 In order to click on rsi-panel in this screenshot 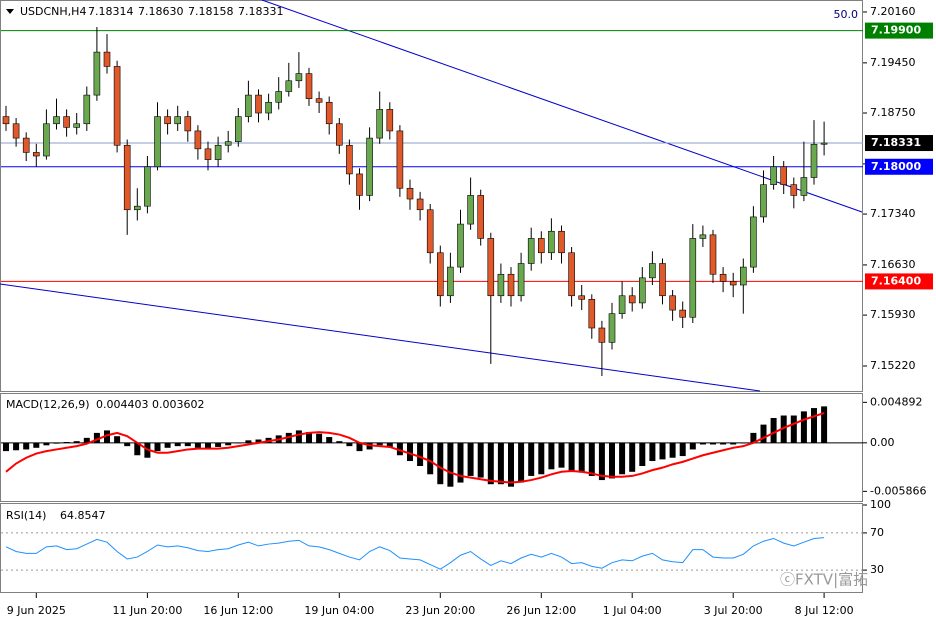, I will do `click(431, 548)`.